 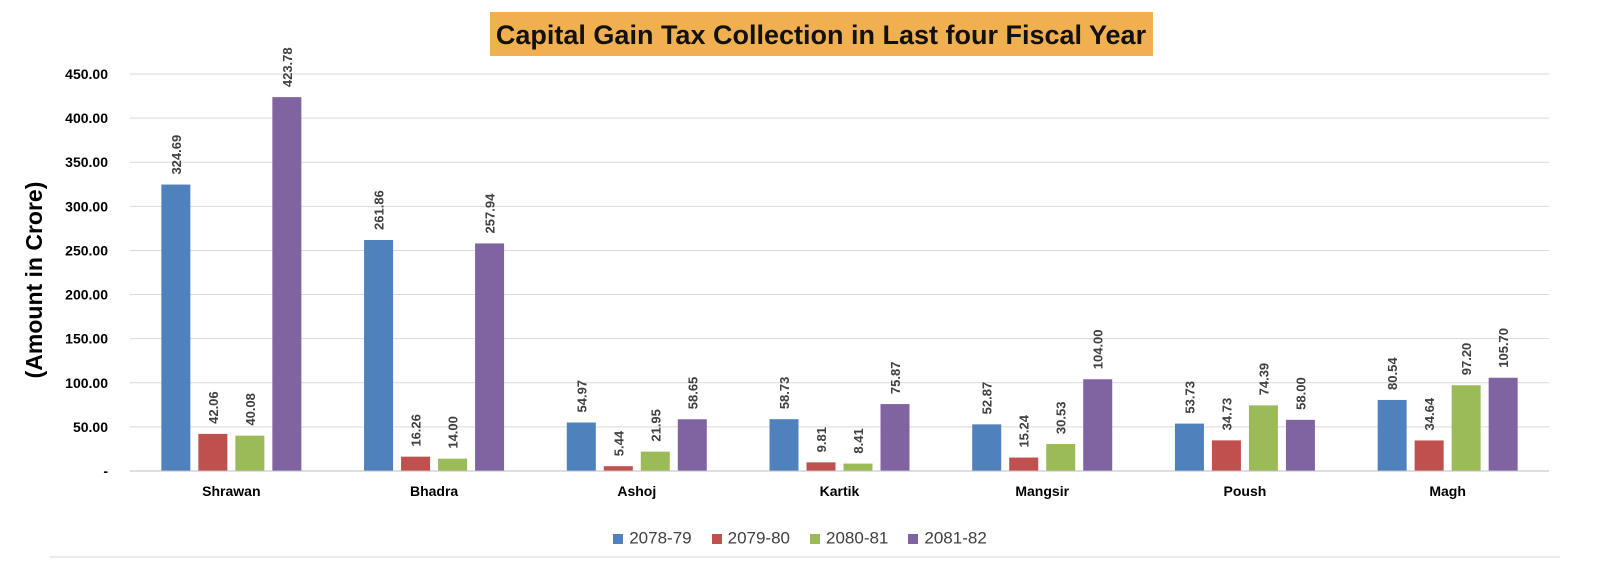 What do you see at coordinates (840, 491) in the screenshot?
I see `x-tick-label: Kartik` at bounding box center [840, 491].